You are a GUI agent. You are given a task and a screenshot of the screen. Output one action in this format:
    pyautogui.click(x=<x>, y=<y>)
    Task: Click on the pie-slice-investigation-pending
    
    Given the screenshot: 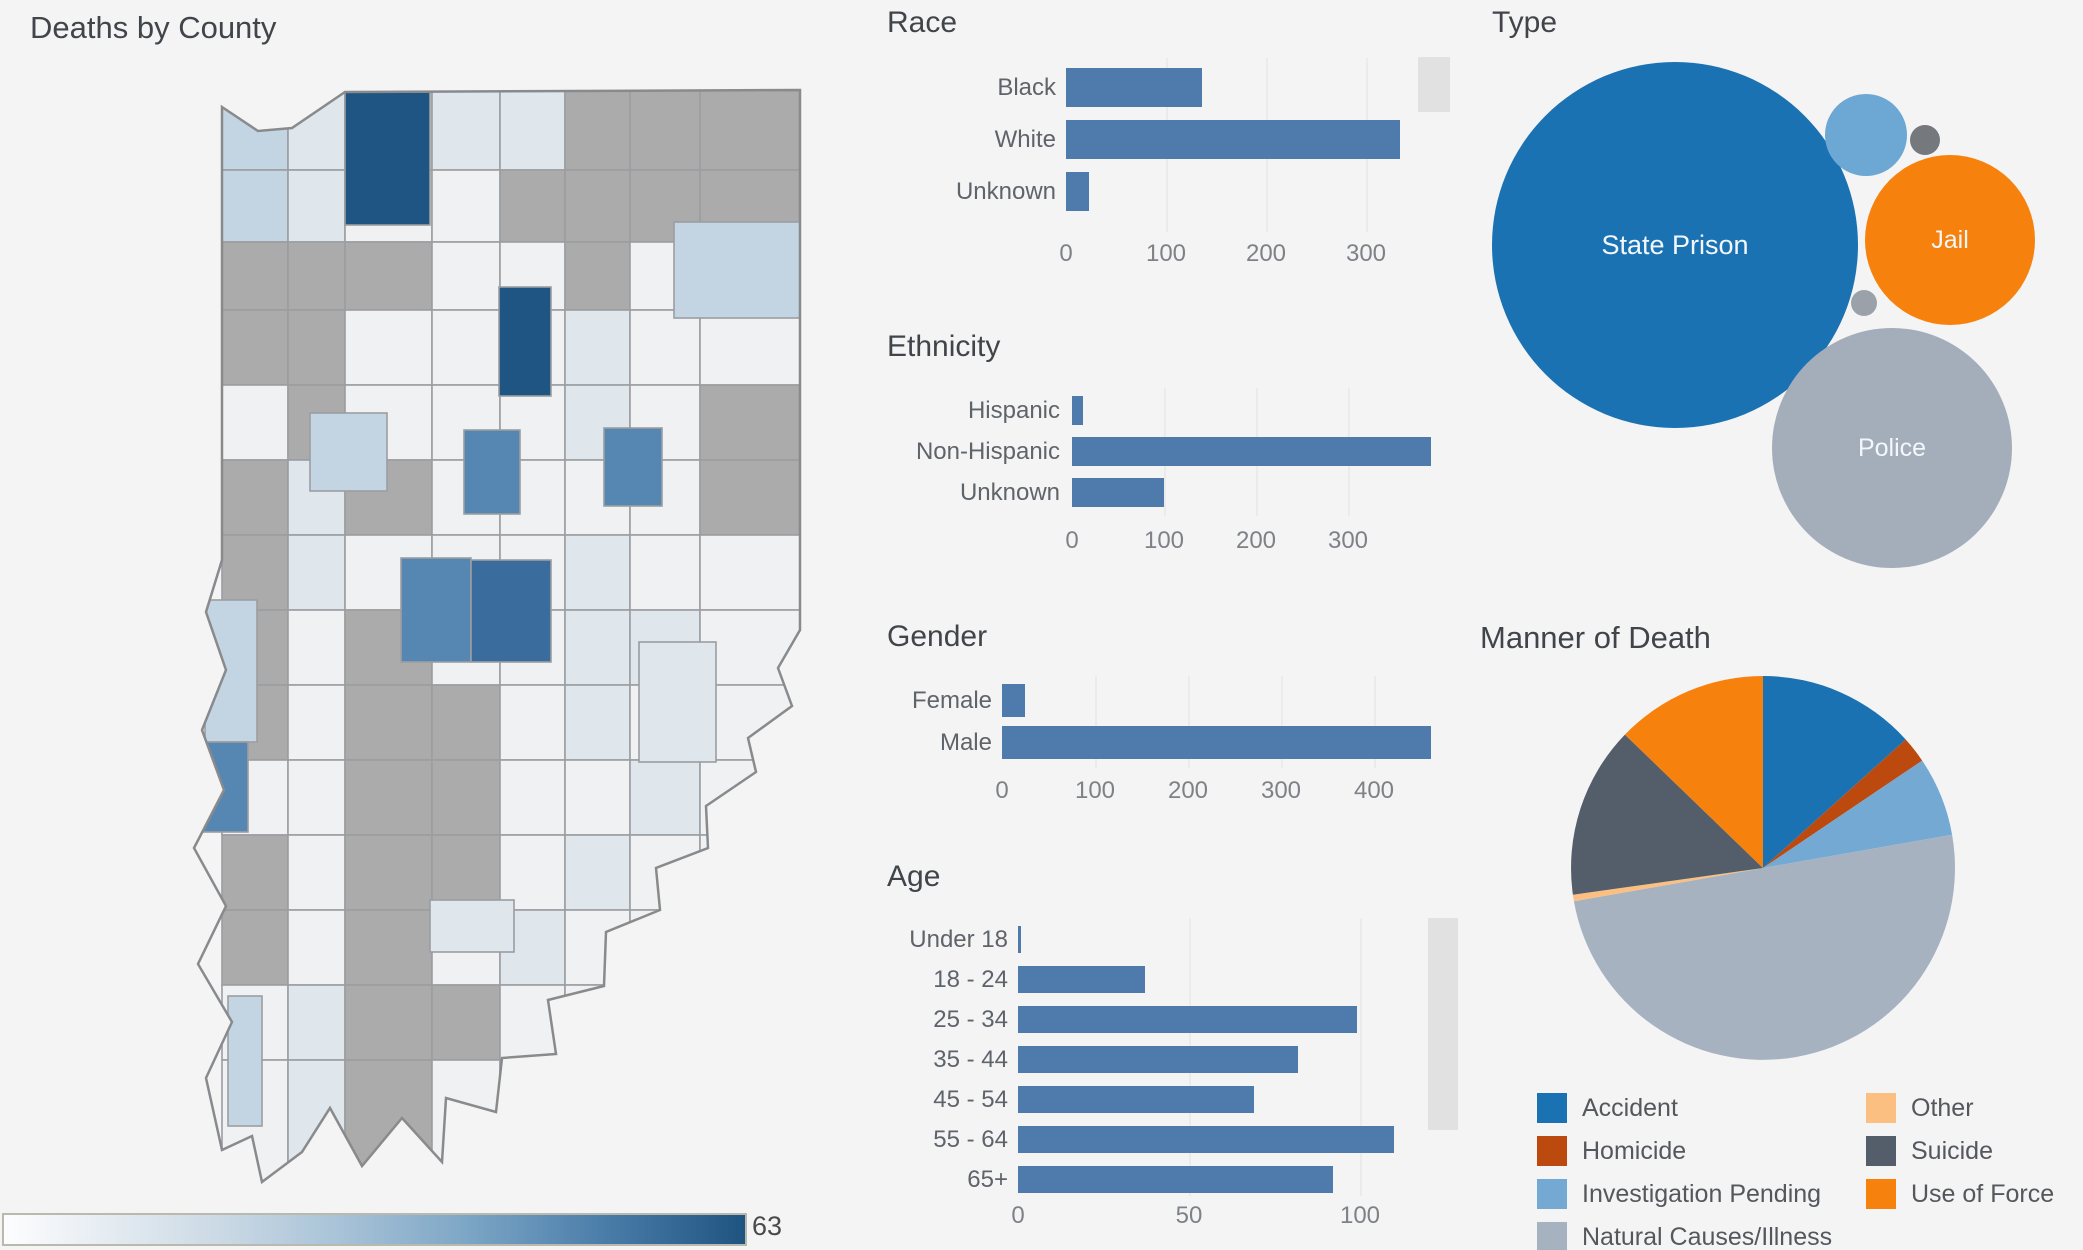 What is the action you would take?
    pyautogui.click(x=1858, y=814)
    